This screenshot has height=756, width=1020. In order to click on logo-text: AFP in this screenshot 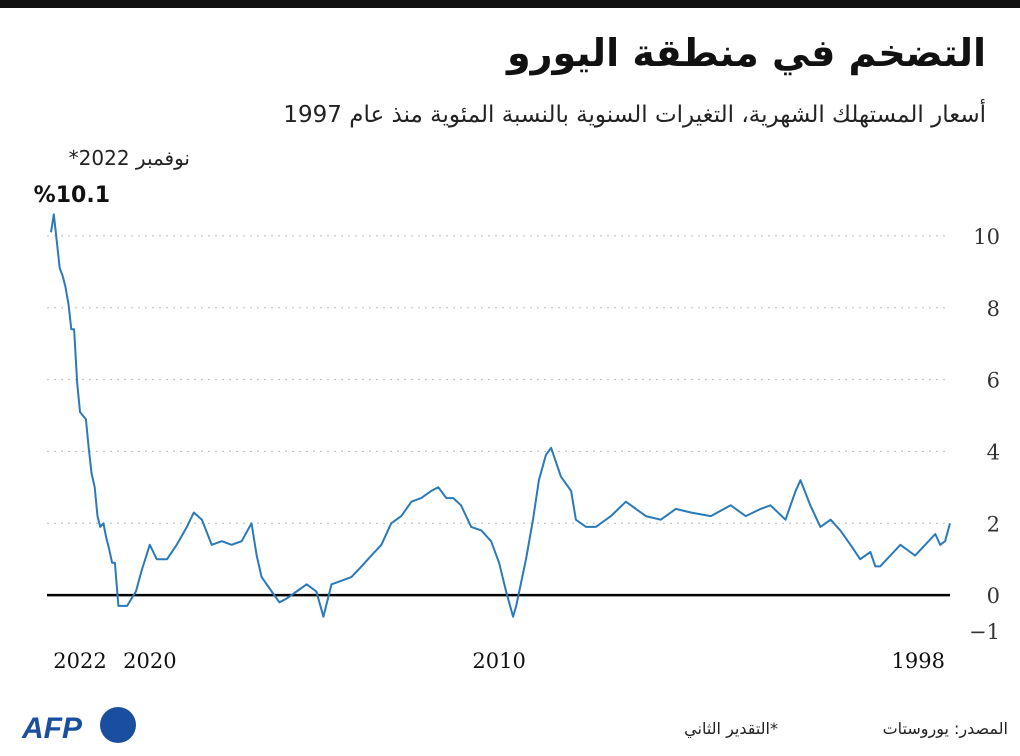, I will do `click(52, 728)`.